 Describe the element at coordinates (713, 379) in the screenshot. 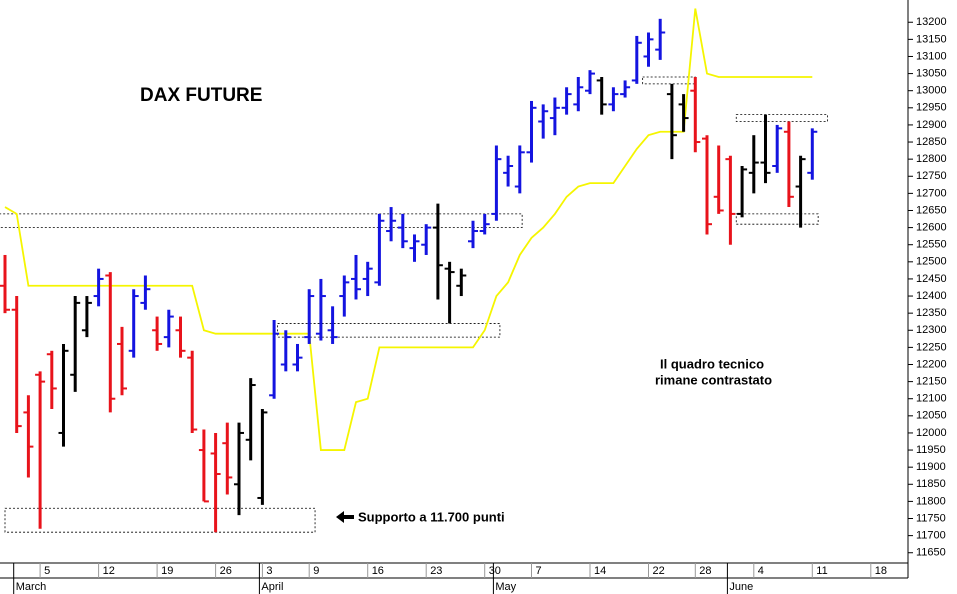

I see `annotation: rimane contrastato` at that location.